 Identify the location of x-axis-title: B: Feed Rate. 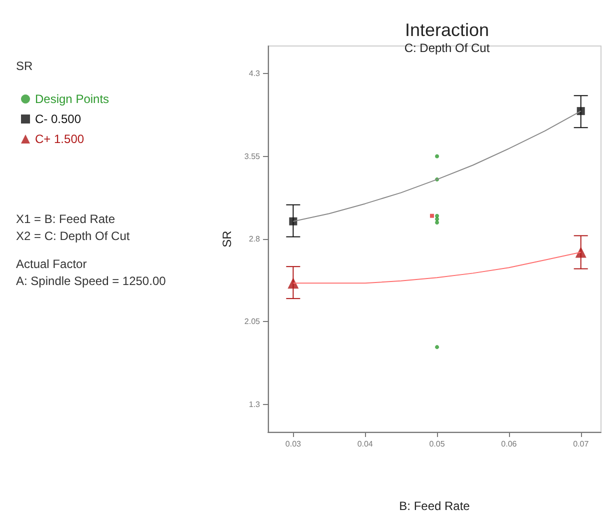
(434, 506).